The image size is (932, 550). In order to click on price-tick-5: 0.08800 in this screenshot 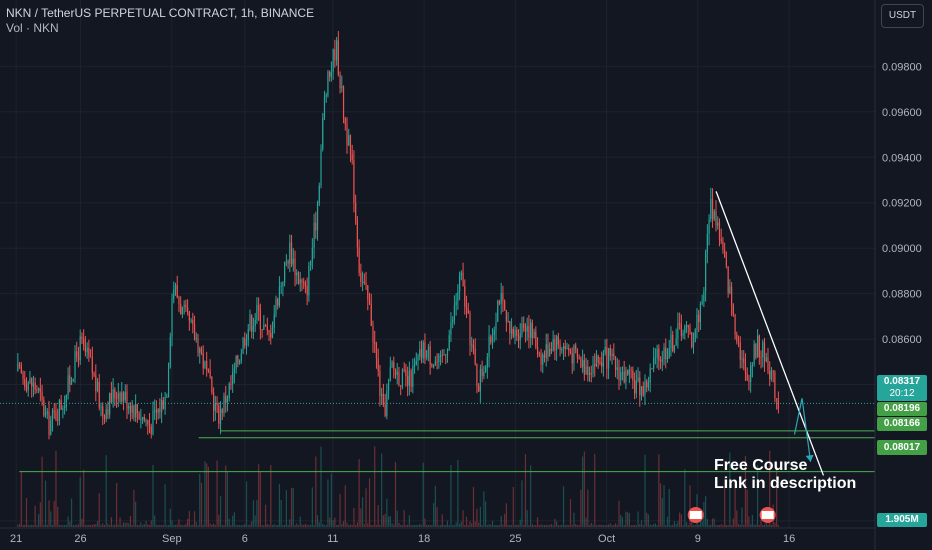, I will do `click(902, 295)`.